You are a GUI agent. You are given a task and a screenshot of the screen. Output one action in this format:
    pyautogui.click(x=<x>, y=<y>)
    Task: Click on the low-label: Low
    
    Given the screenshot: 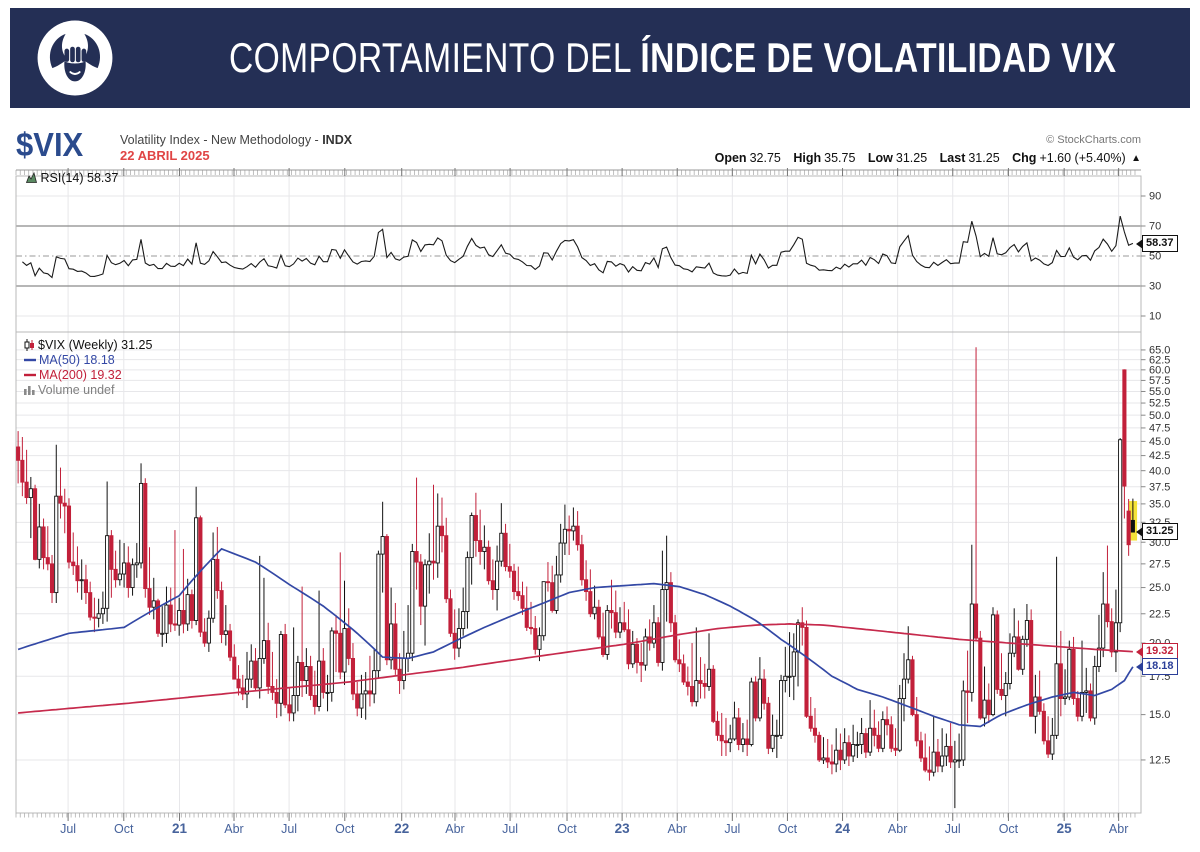 What is the action you would take?
    pyautogui.click(x=880, y=158)
    